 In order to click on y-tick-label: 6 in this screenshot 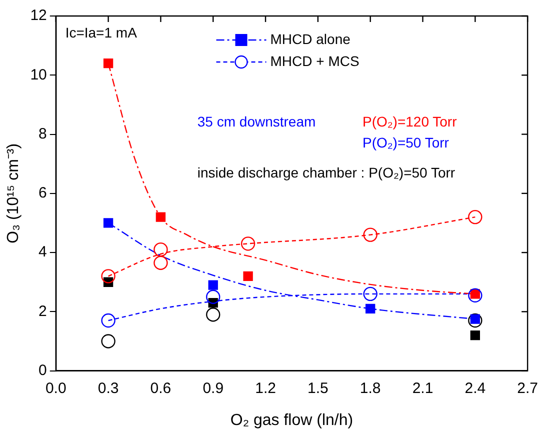, I will do `click(42, 193)`.